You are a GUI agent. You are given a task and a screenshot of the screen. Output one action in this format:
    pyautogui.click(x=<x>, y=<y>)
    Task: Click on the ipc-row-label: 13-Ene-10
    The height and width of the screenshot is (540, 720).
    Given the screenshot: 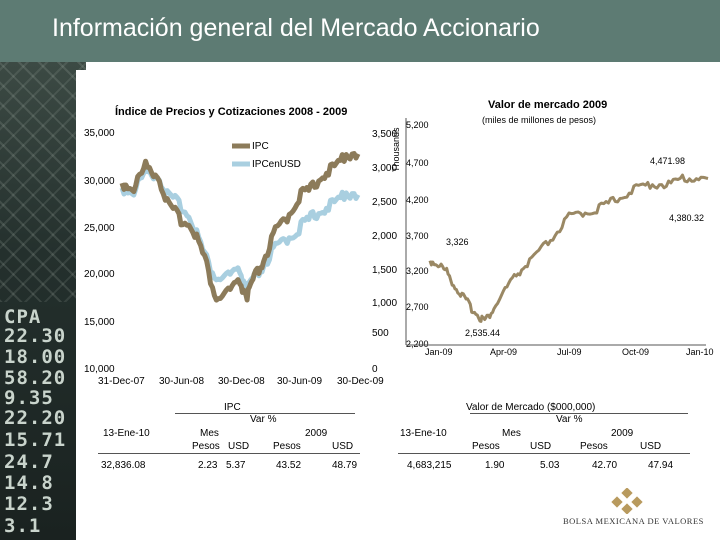 What is the action you would take?
    pyautogui.click(x=126, y=433)
    